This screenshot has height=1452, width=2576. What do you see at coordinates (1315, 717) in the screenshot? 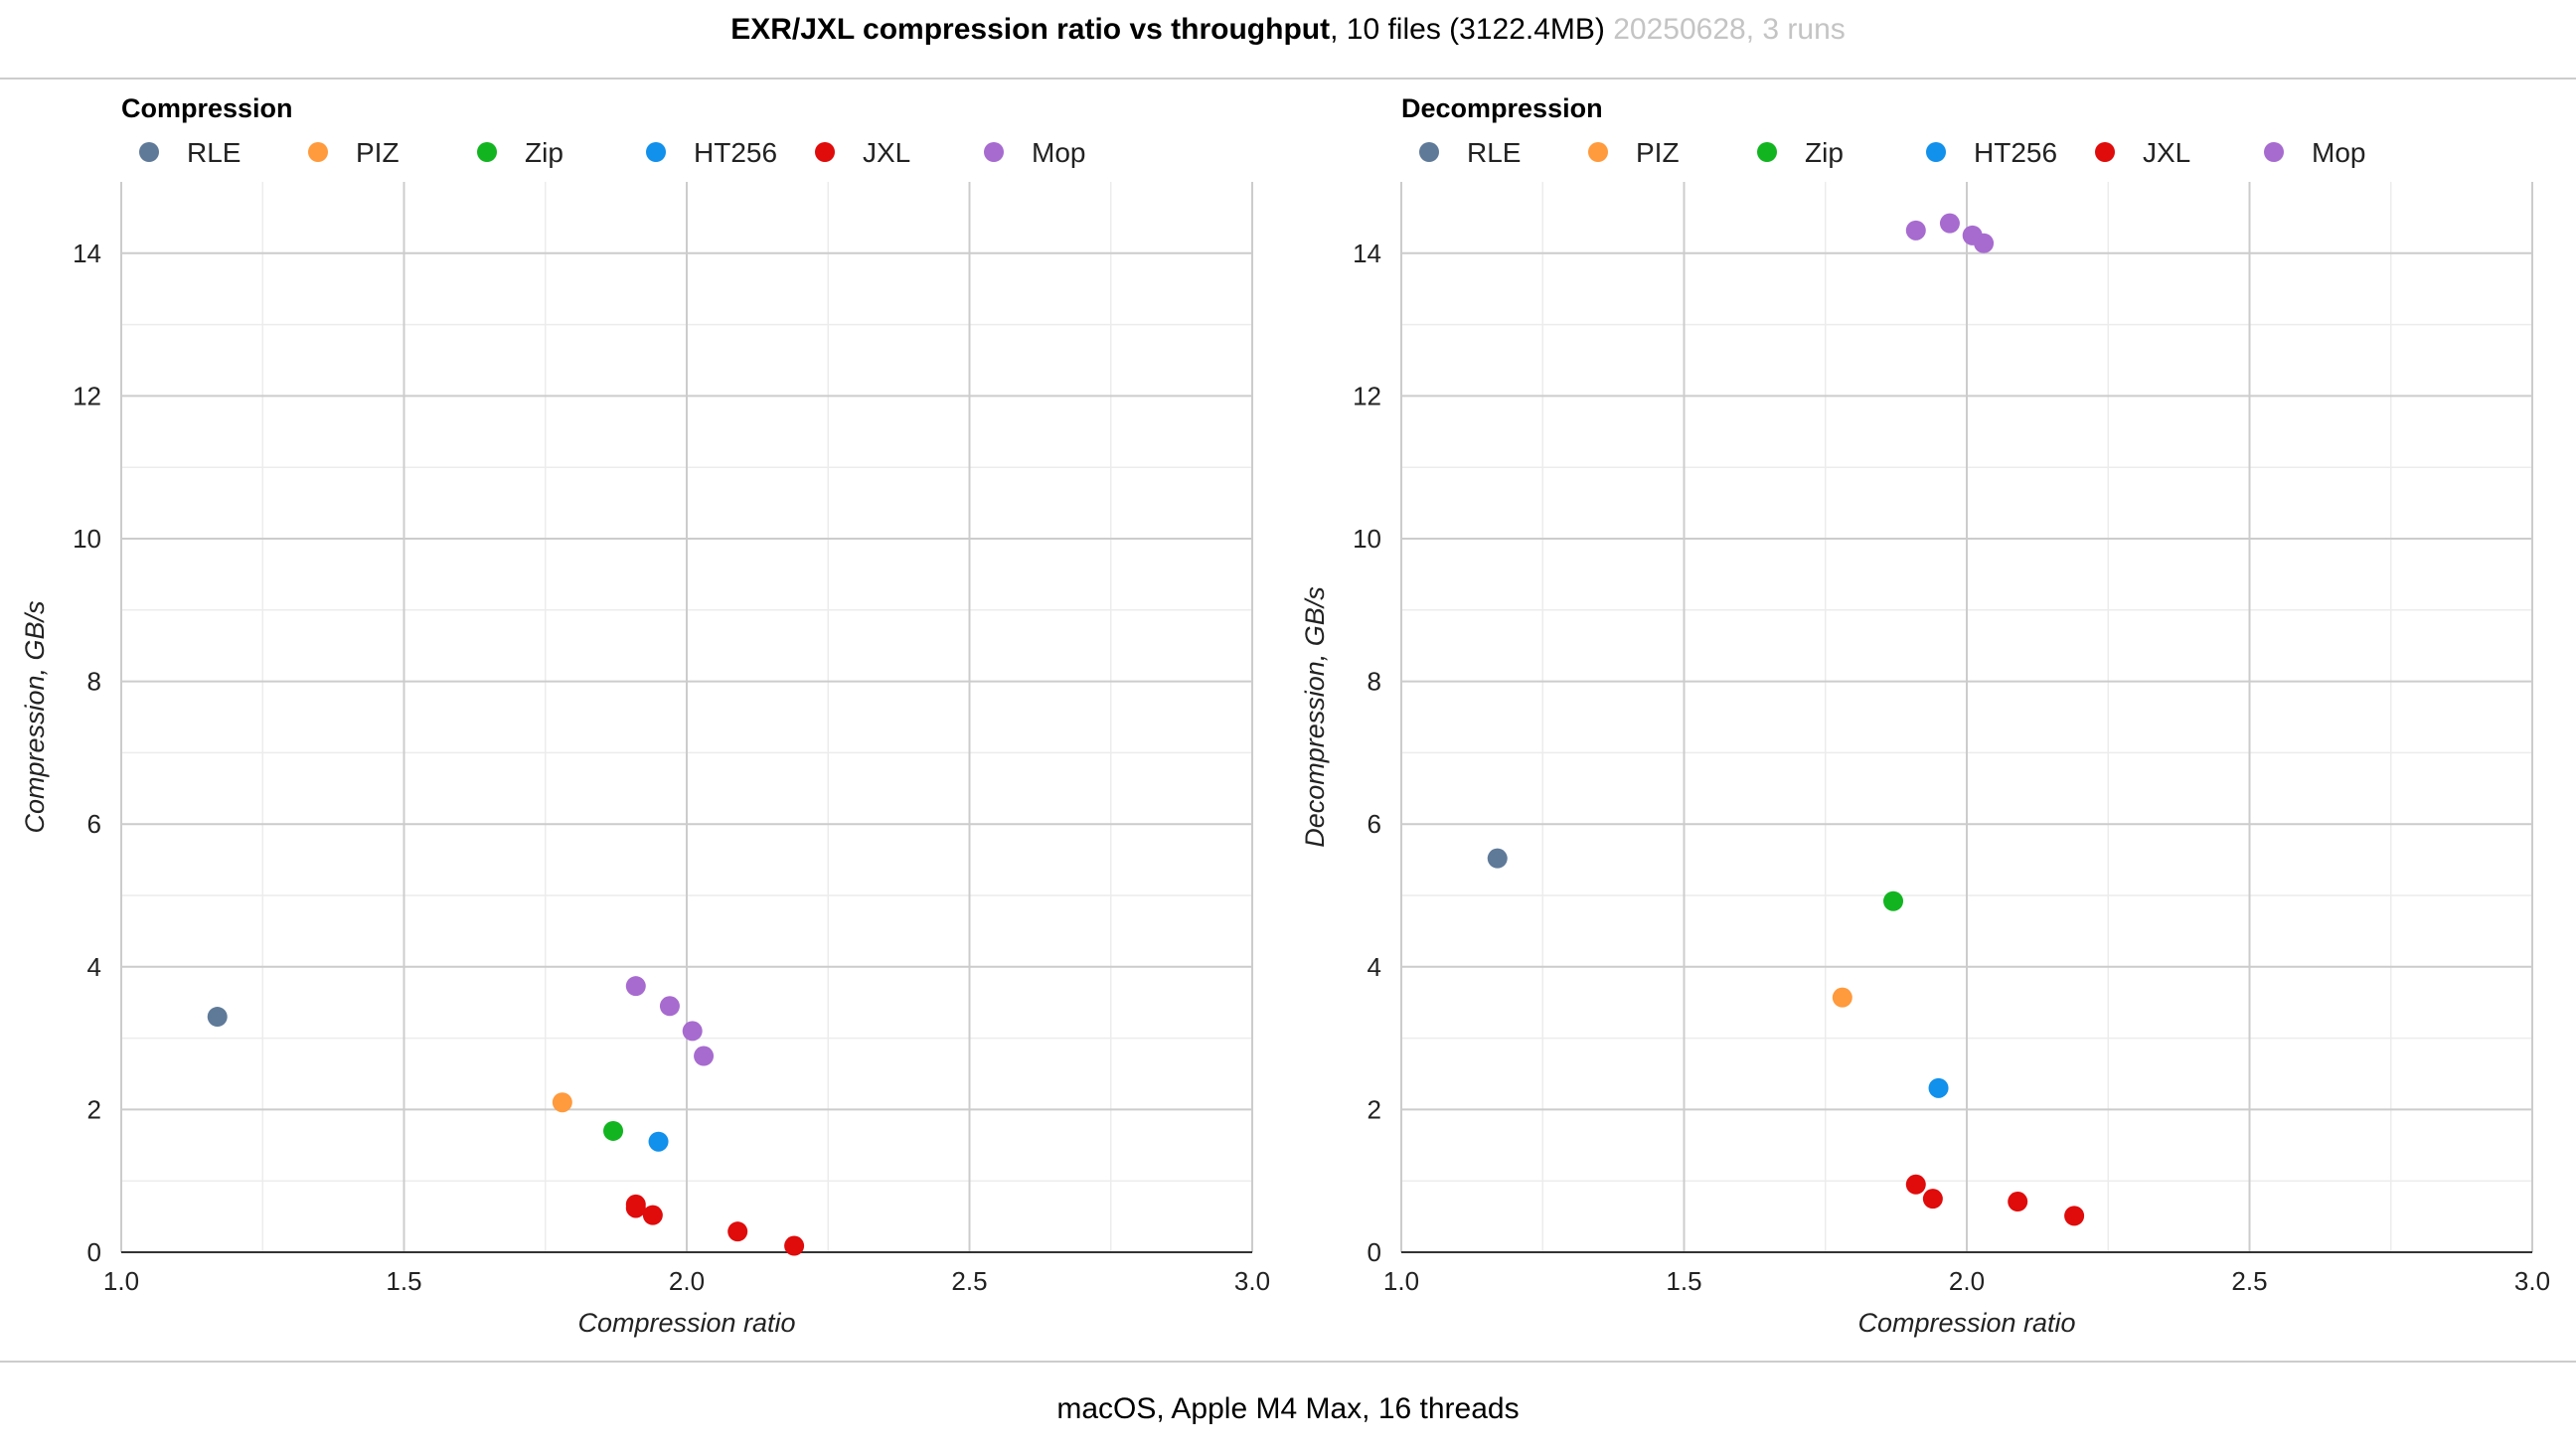
I see `y-axis-title: Decompression, GB/s` at bounding box center [1315, 717].